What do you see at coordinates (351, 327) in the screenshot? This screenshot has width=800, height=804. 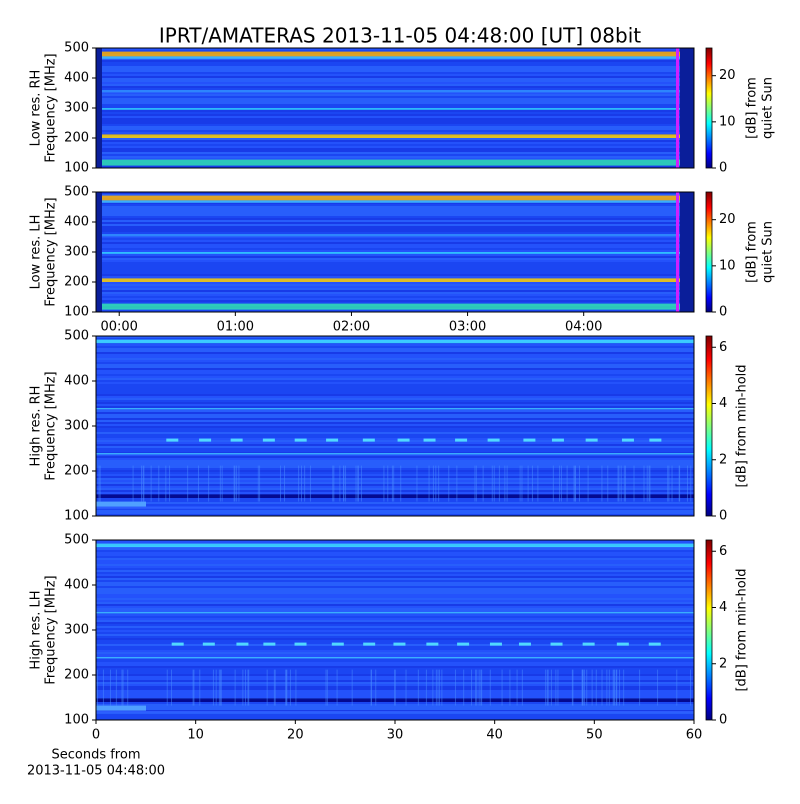 I see `x-tick-label: 02:00` at bounding box center [351, 327].